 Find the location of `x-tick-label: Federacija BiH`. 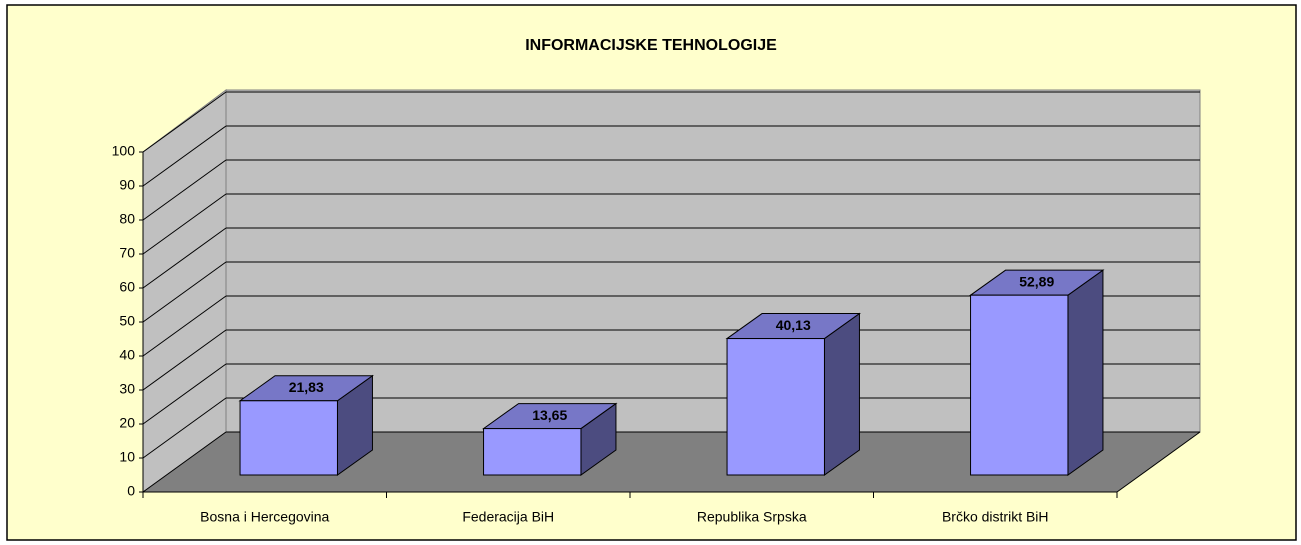

x-tick-label: Federacija BiH is located at coordinates (508, 517).